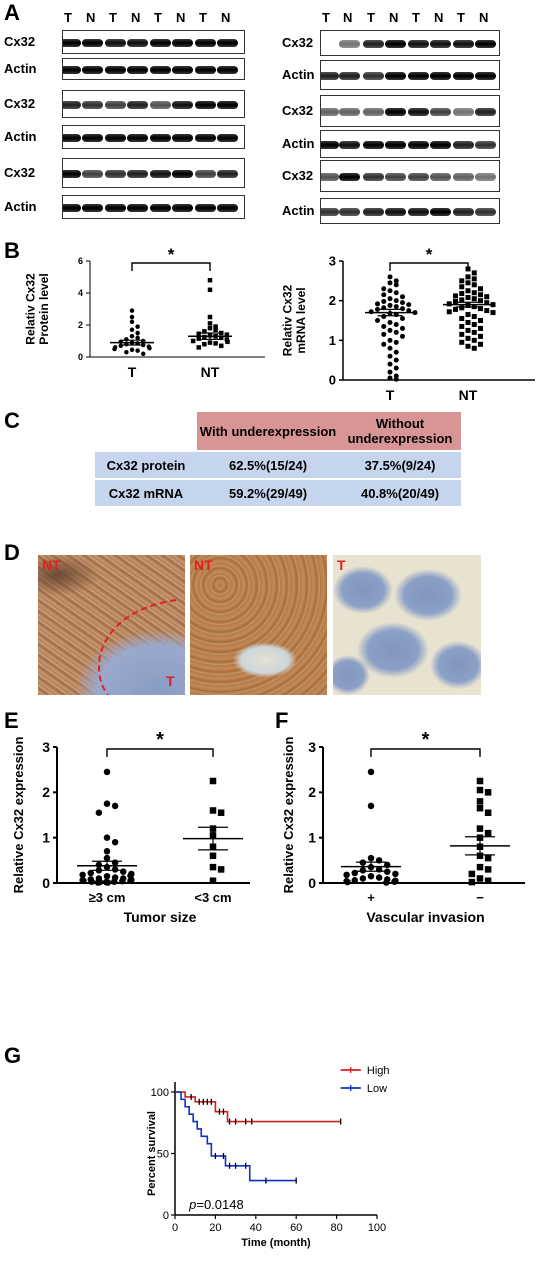  I want to click on ihc-image-1: NT T, so click(111, 625).